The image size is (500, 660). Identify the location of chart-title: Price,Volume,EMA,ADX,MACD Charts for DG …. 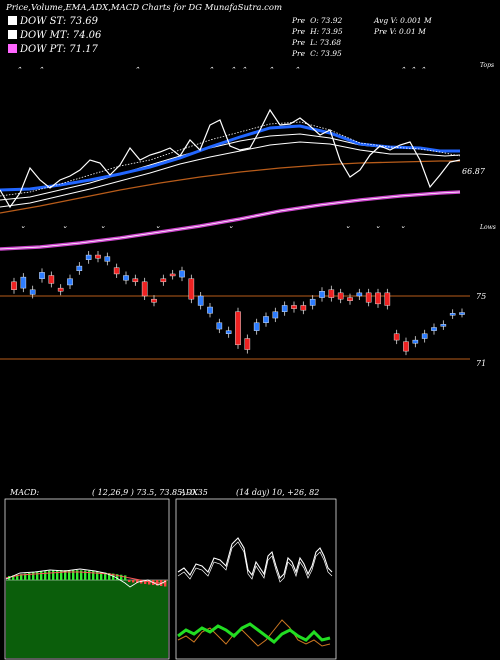
(143, 8).